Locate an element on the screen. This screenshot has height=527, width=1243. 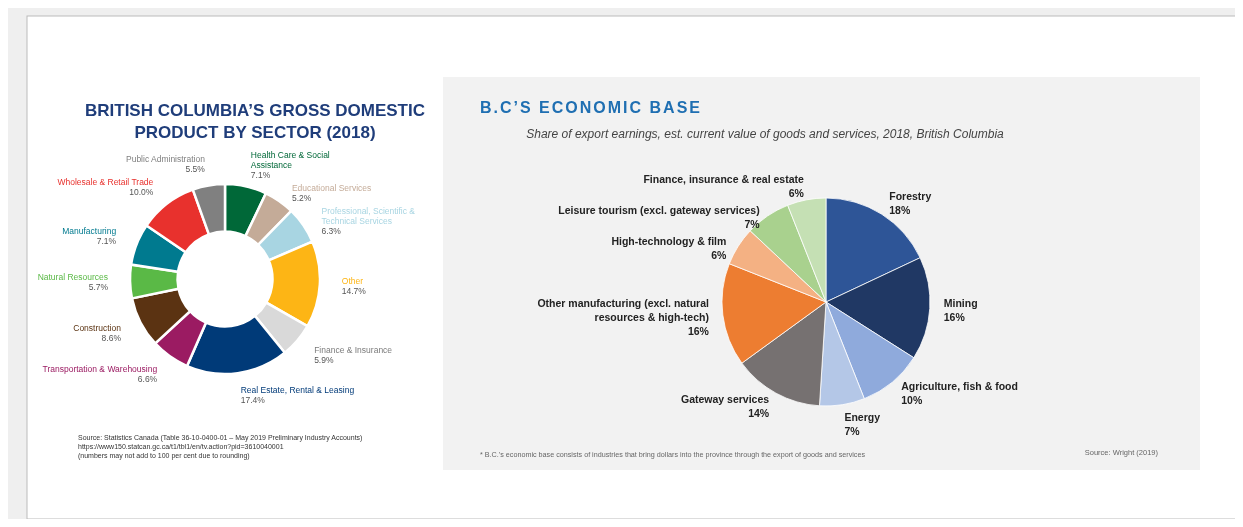
data-label: 5.2% is located at coordinates (301, 197).